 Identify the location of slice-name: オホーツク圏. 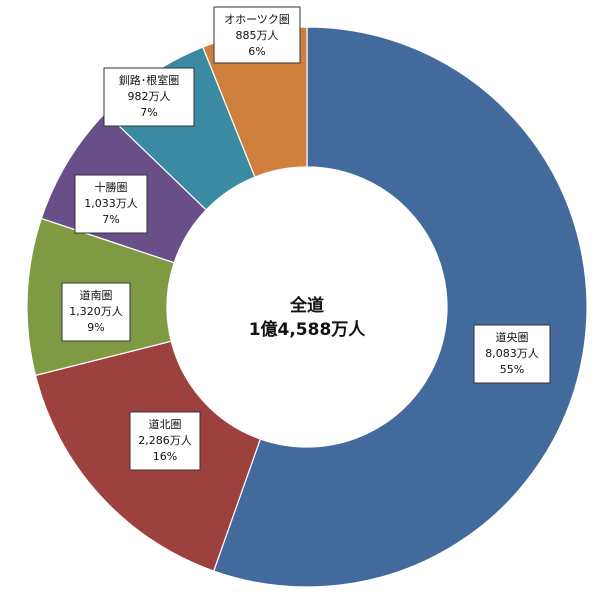
(257, 19).